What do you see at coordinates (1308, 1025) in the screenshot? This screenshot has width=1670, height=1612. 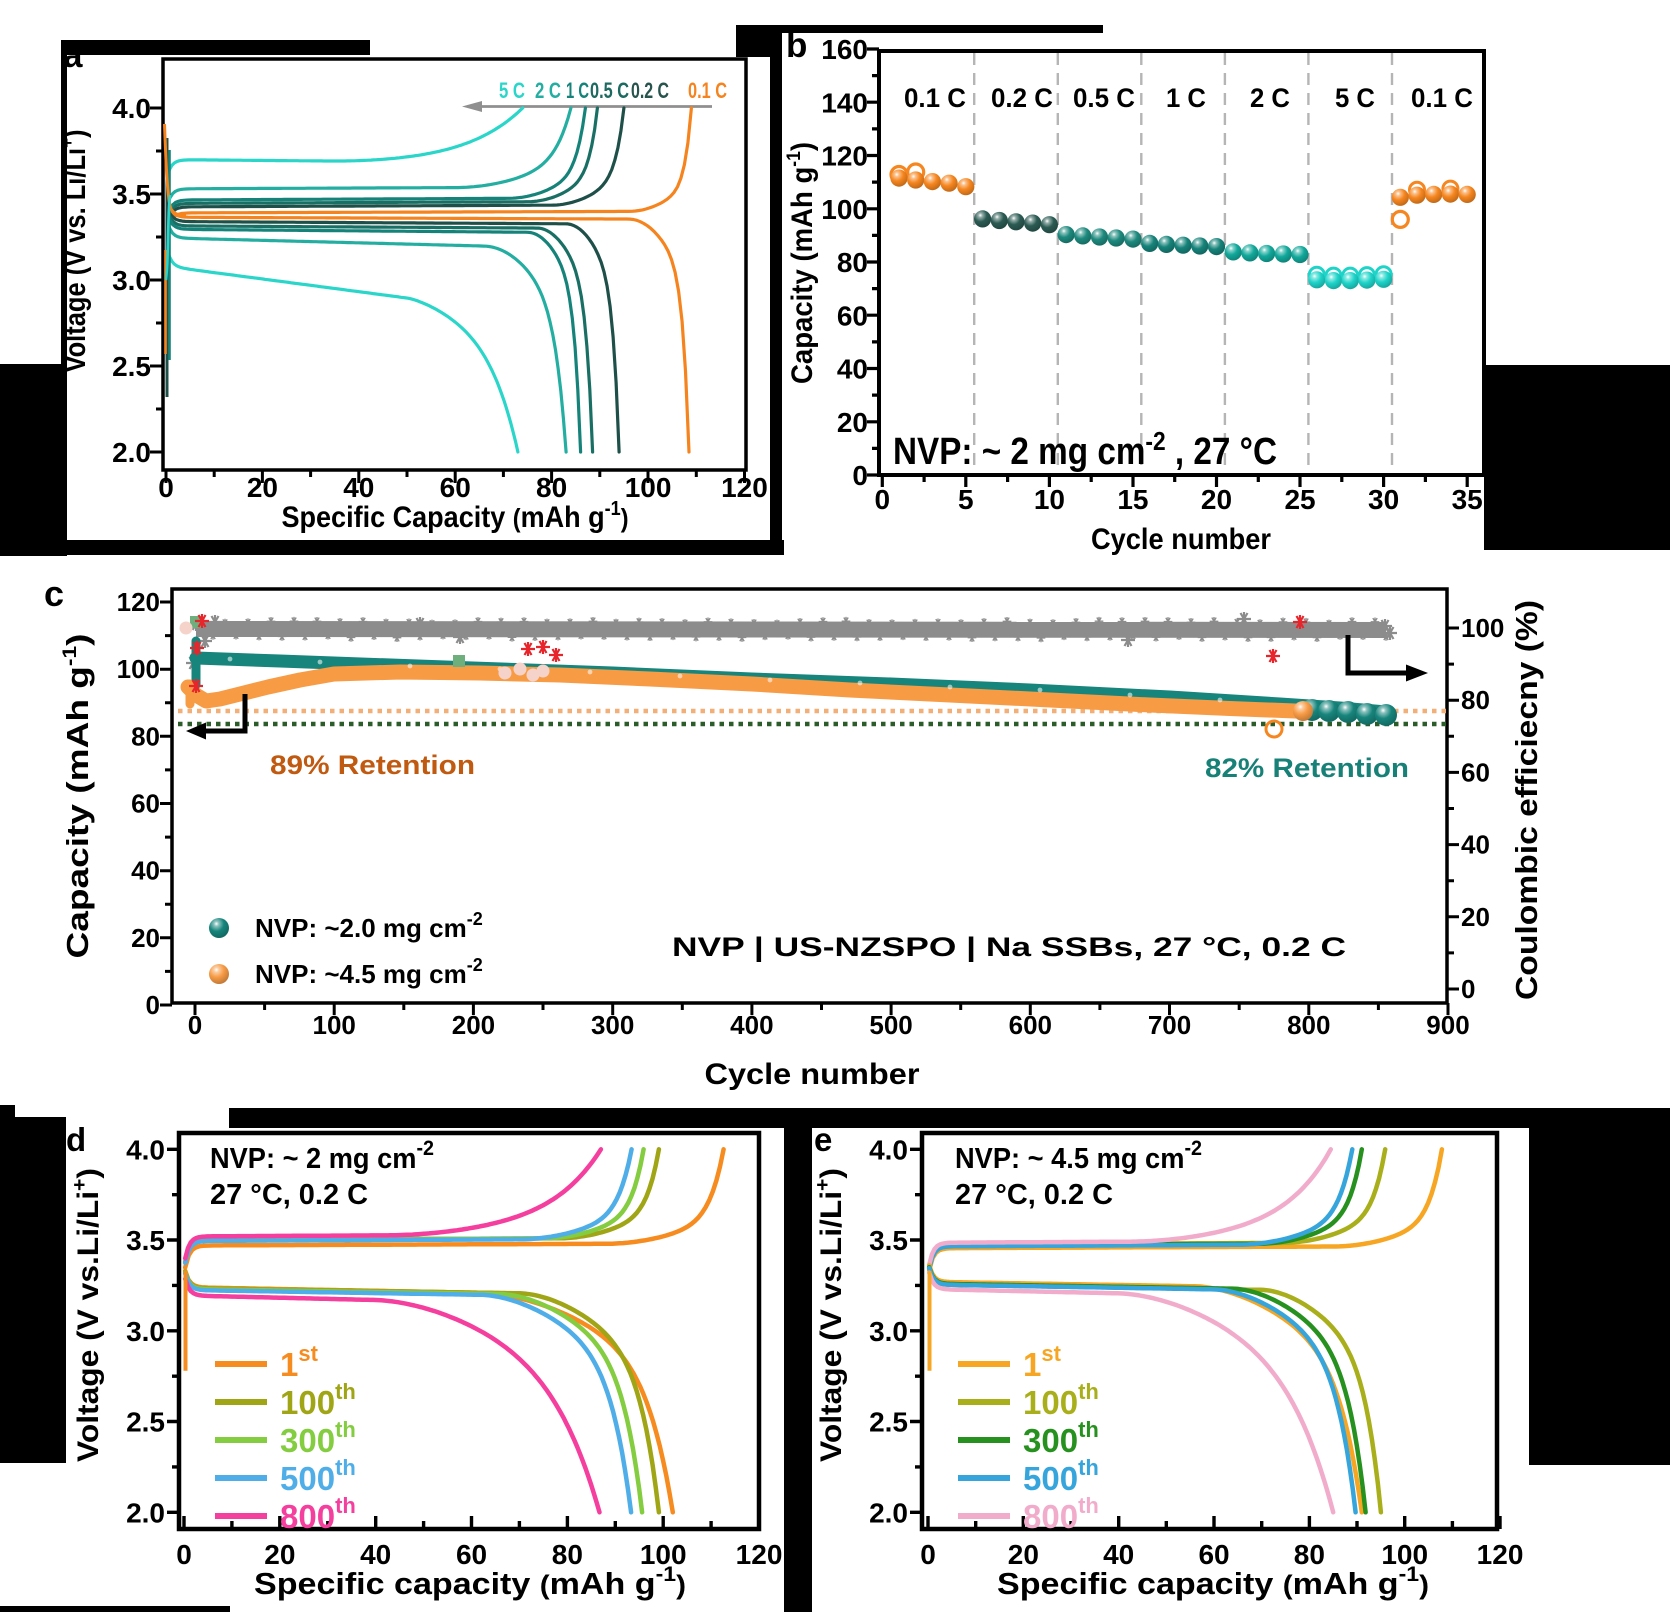 I see `svg-text: 800` at bounding box center [1308, 1025].